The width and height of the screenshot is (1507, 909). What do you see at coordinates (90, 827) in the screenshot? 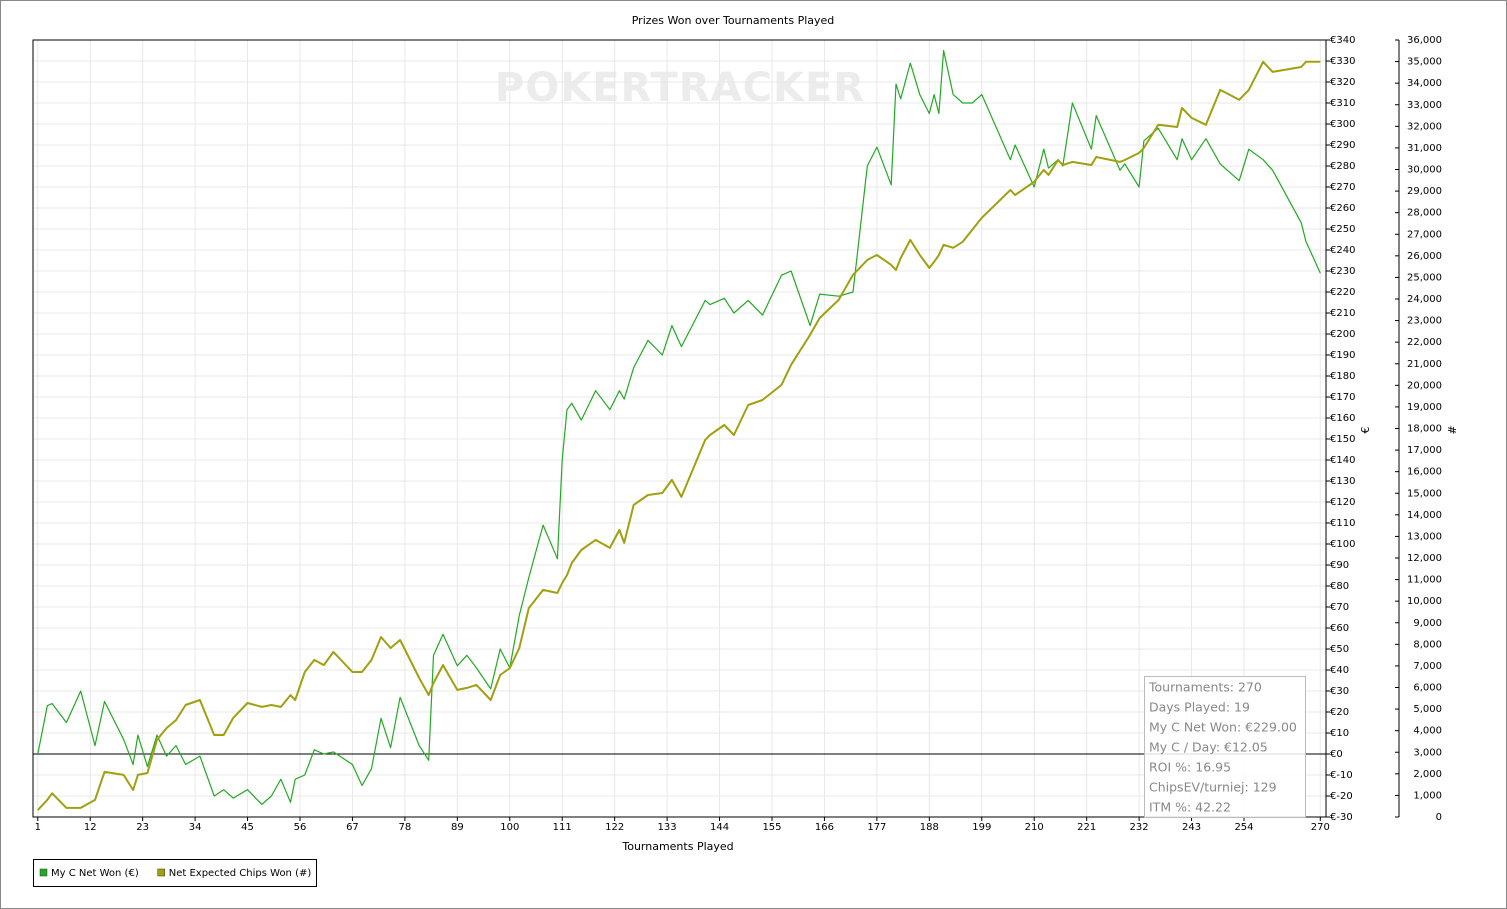
I see `x-tick-label: 12` at bounding box center [90, 827].